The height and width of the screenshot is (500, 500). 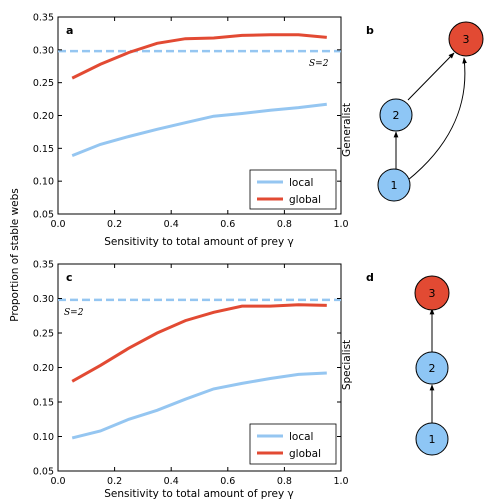 What do you see at coordinates (319, 64) in the screenshot?
I see `reference-label-a: S=2` at bounding box center [319, 64].